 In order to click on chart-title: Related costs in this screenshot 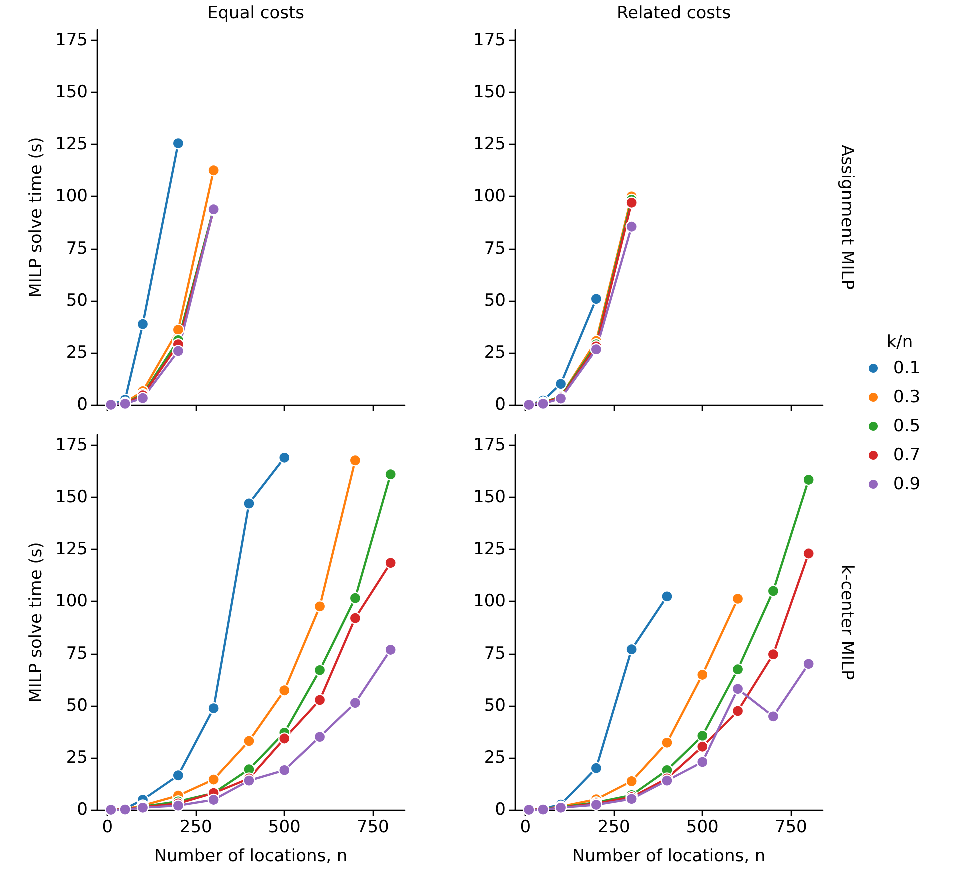, I will do `click(674, 14)`.